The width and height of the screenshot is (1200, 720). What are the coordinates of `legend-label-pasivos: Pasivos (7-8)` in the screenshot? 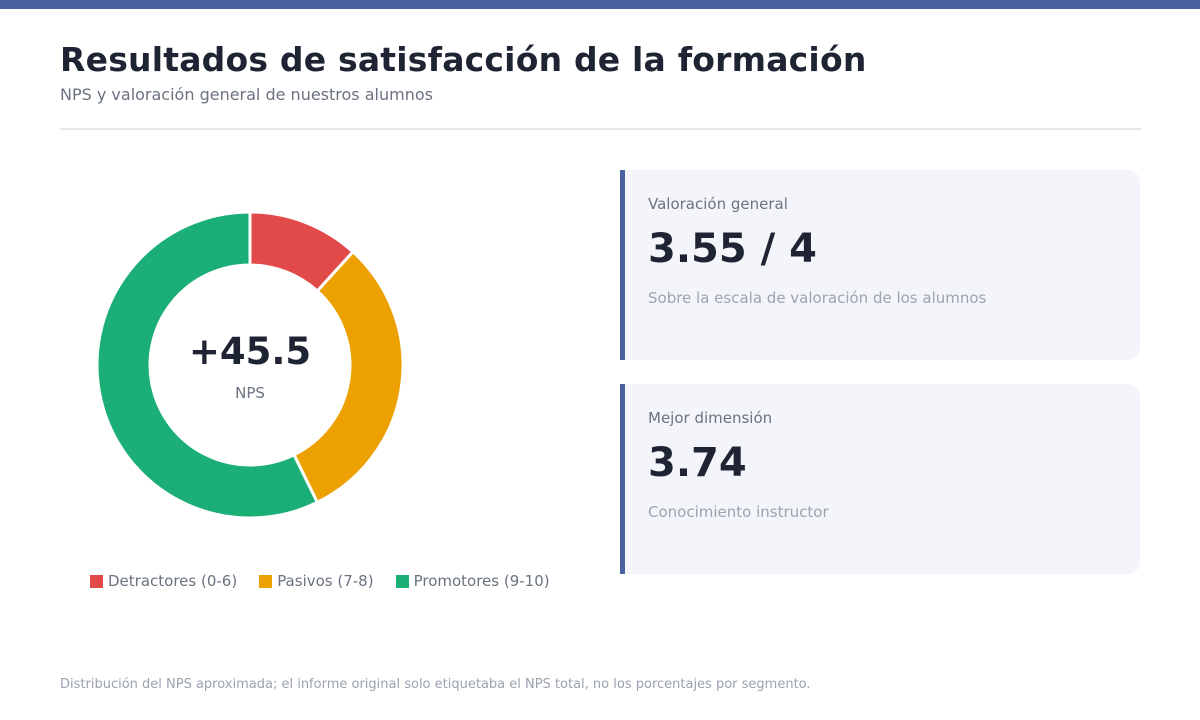 It's located at (325, 581).